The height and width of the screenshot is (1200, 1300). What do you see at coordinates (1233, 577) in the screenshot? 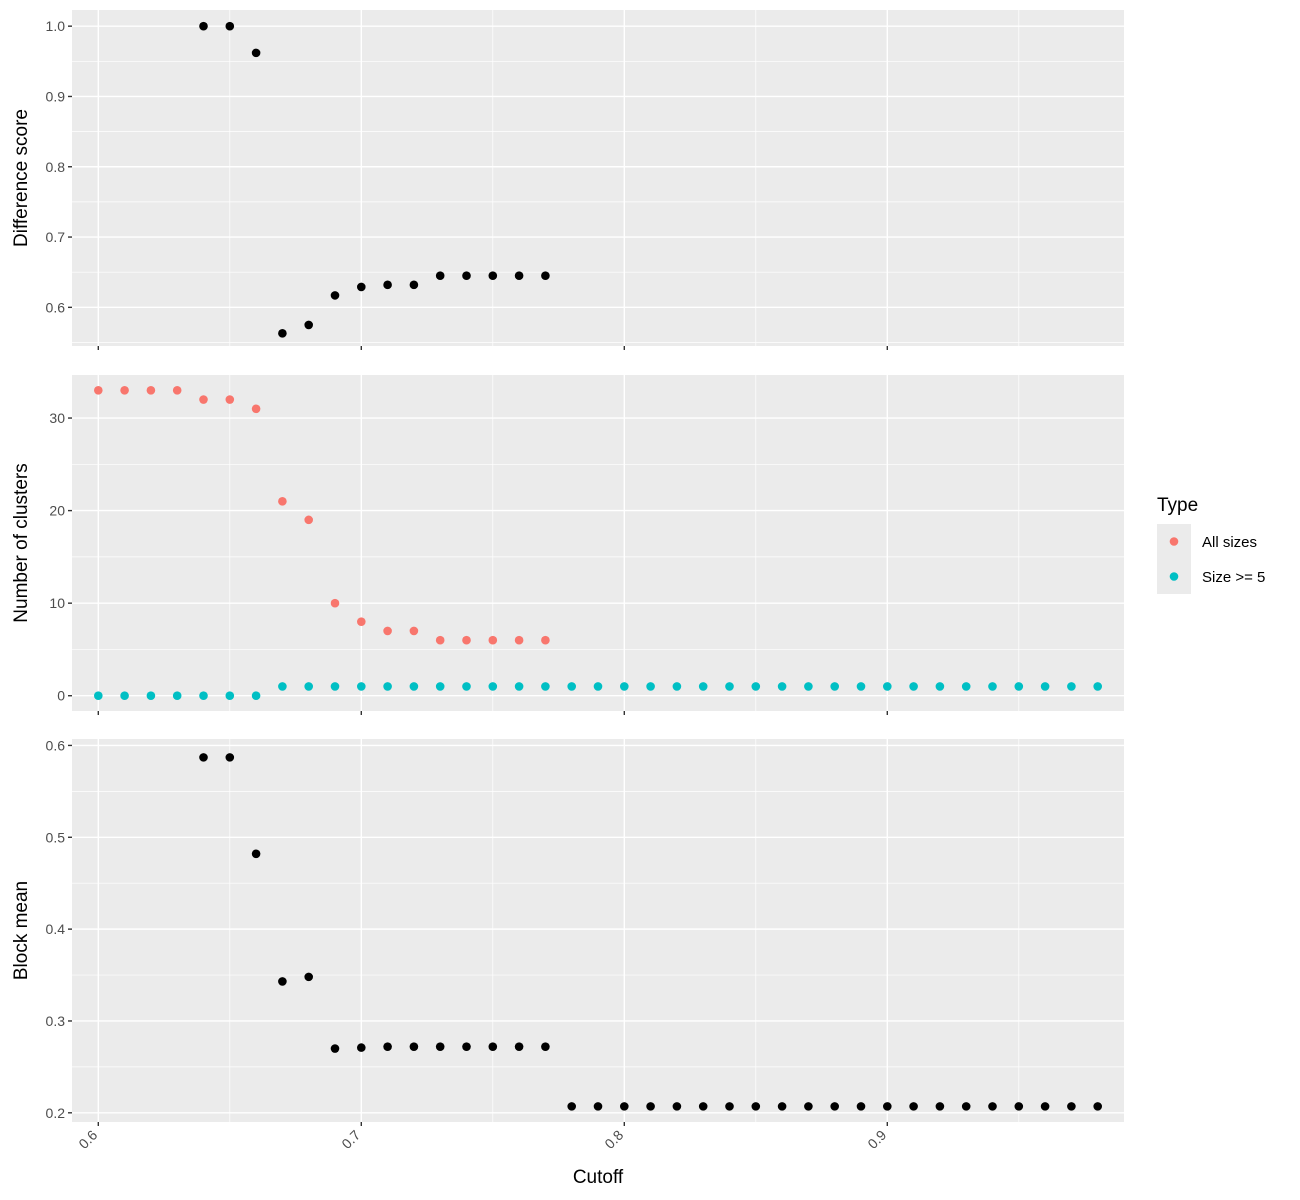
I see `legend-label: Size >= 5` at bounding box center [1233, 577].